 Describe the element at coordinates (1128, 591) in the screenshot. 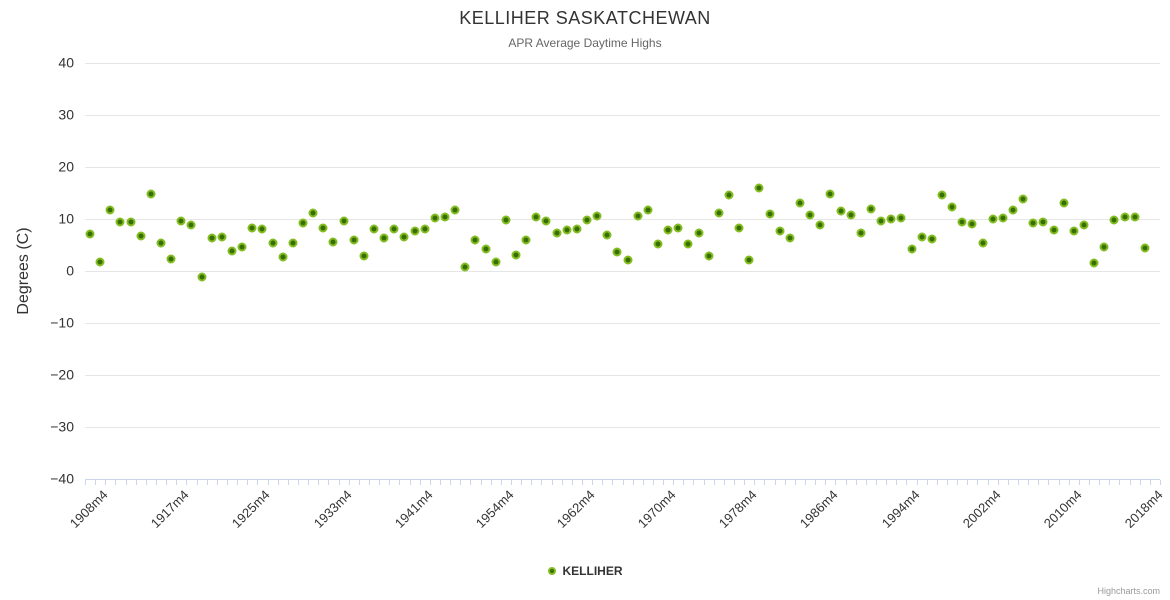

I see `highcharts-credit-link: Highcharts.com` at that location.